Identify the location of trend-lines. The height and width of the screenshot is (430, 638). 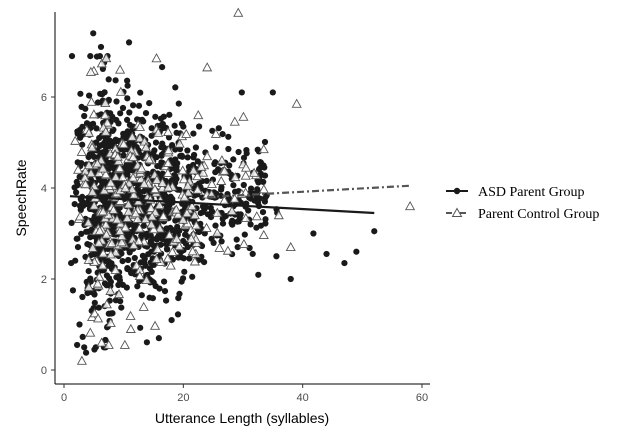
(240, 199).